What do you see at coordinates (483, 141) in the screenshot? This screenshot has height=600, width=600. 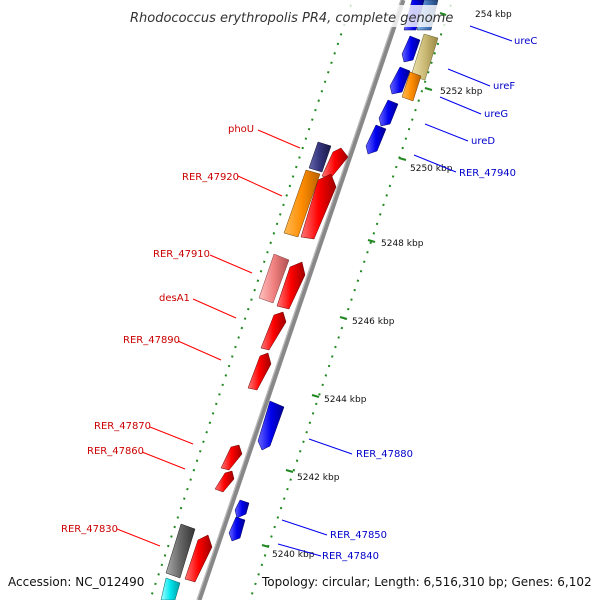 I see `gene-label-ured: ureD` at bounding box center [483, 141].